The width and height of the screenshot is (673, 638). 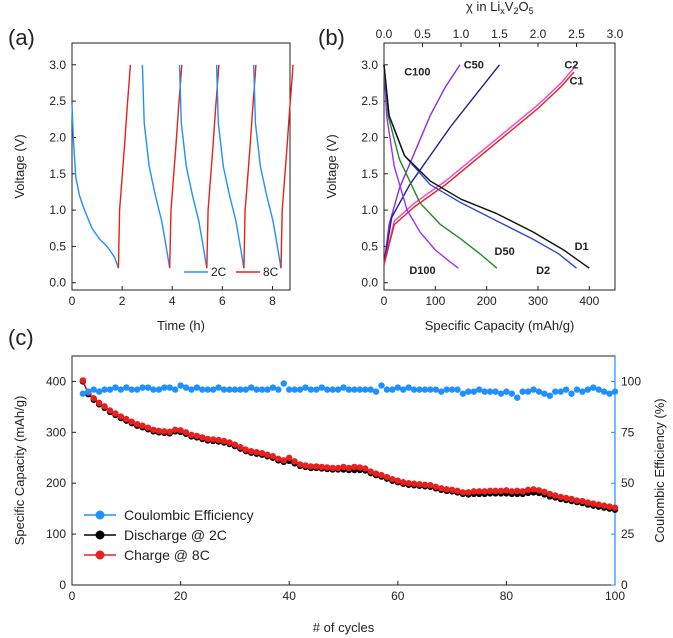 What do you see at coordinates (624, 585) in the screenshot?
I see `panel-c-y2tick-label: 0` at bounding box center [624, 585].